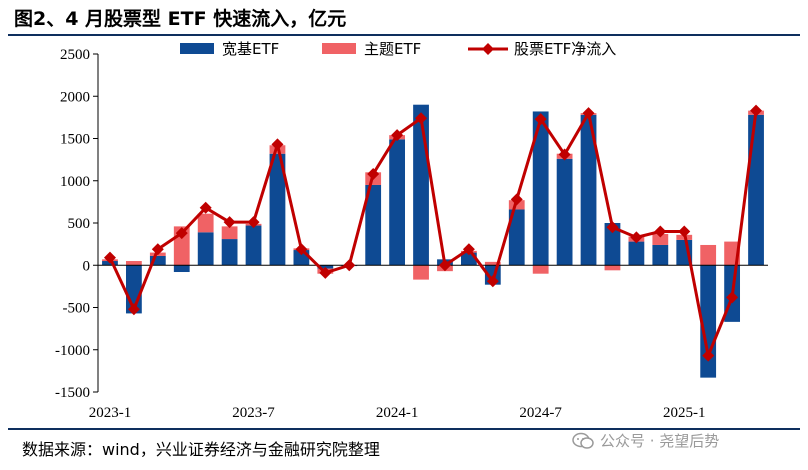  I want to click on legend-marker-net, so click(488, 49).